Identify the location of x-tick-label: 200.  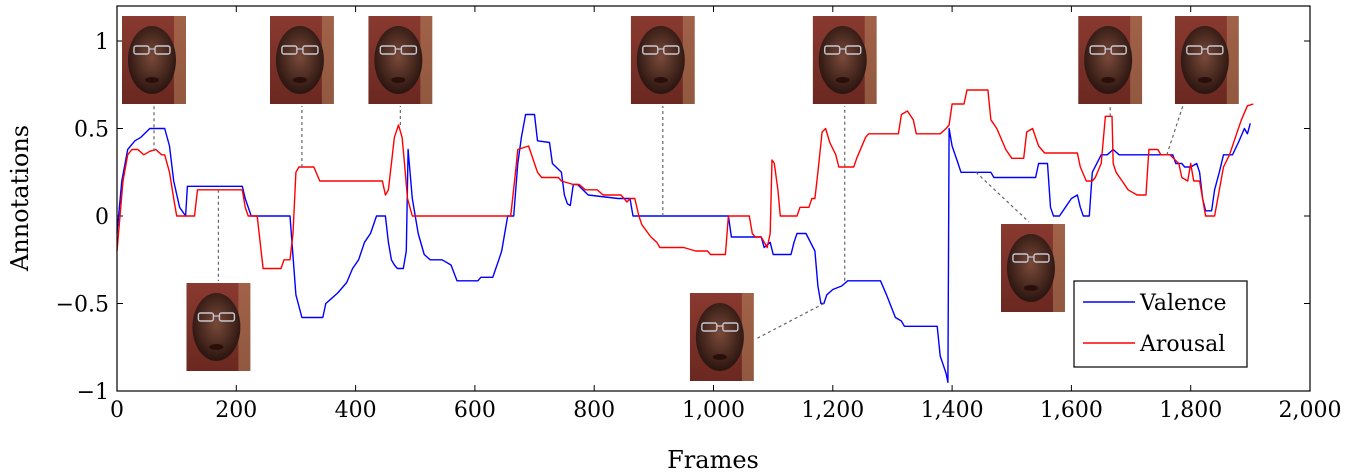
(236, 410).